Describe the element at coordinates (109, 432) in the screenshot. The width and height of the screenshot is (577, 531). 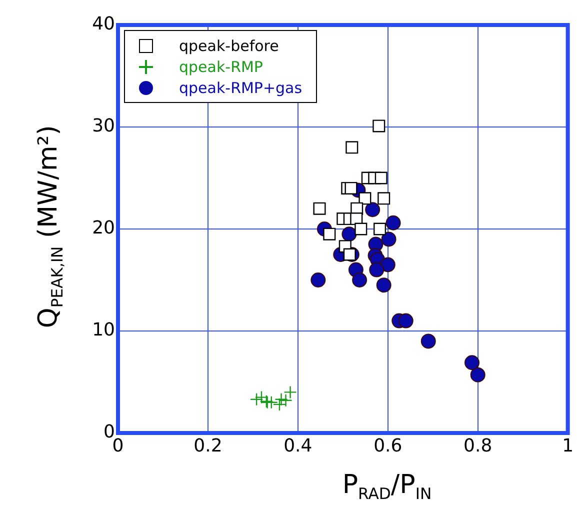
I see `y-tick-label: 0` at that location.